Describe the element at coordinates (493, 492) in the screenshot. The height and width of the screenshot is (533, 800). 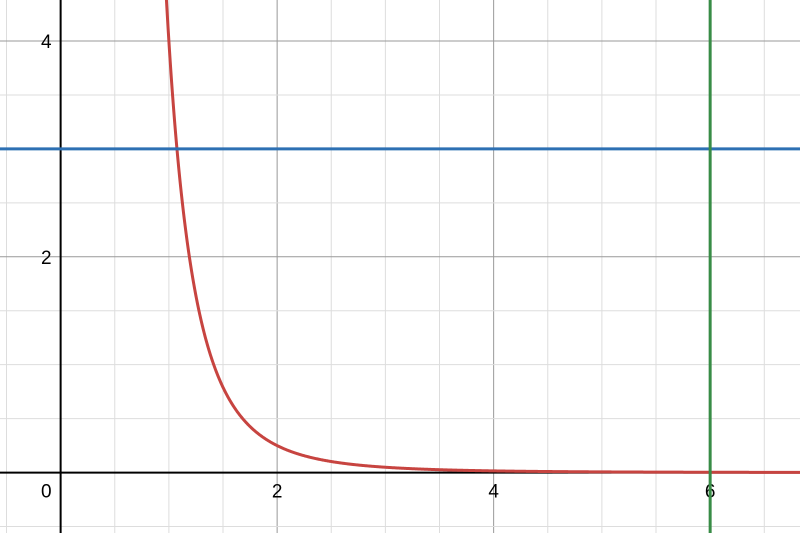
I see `x-tick-label: 4` at that location.